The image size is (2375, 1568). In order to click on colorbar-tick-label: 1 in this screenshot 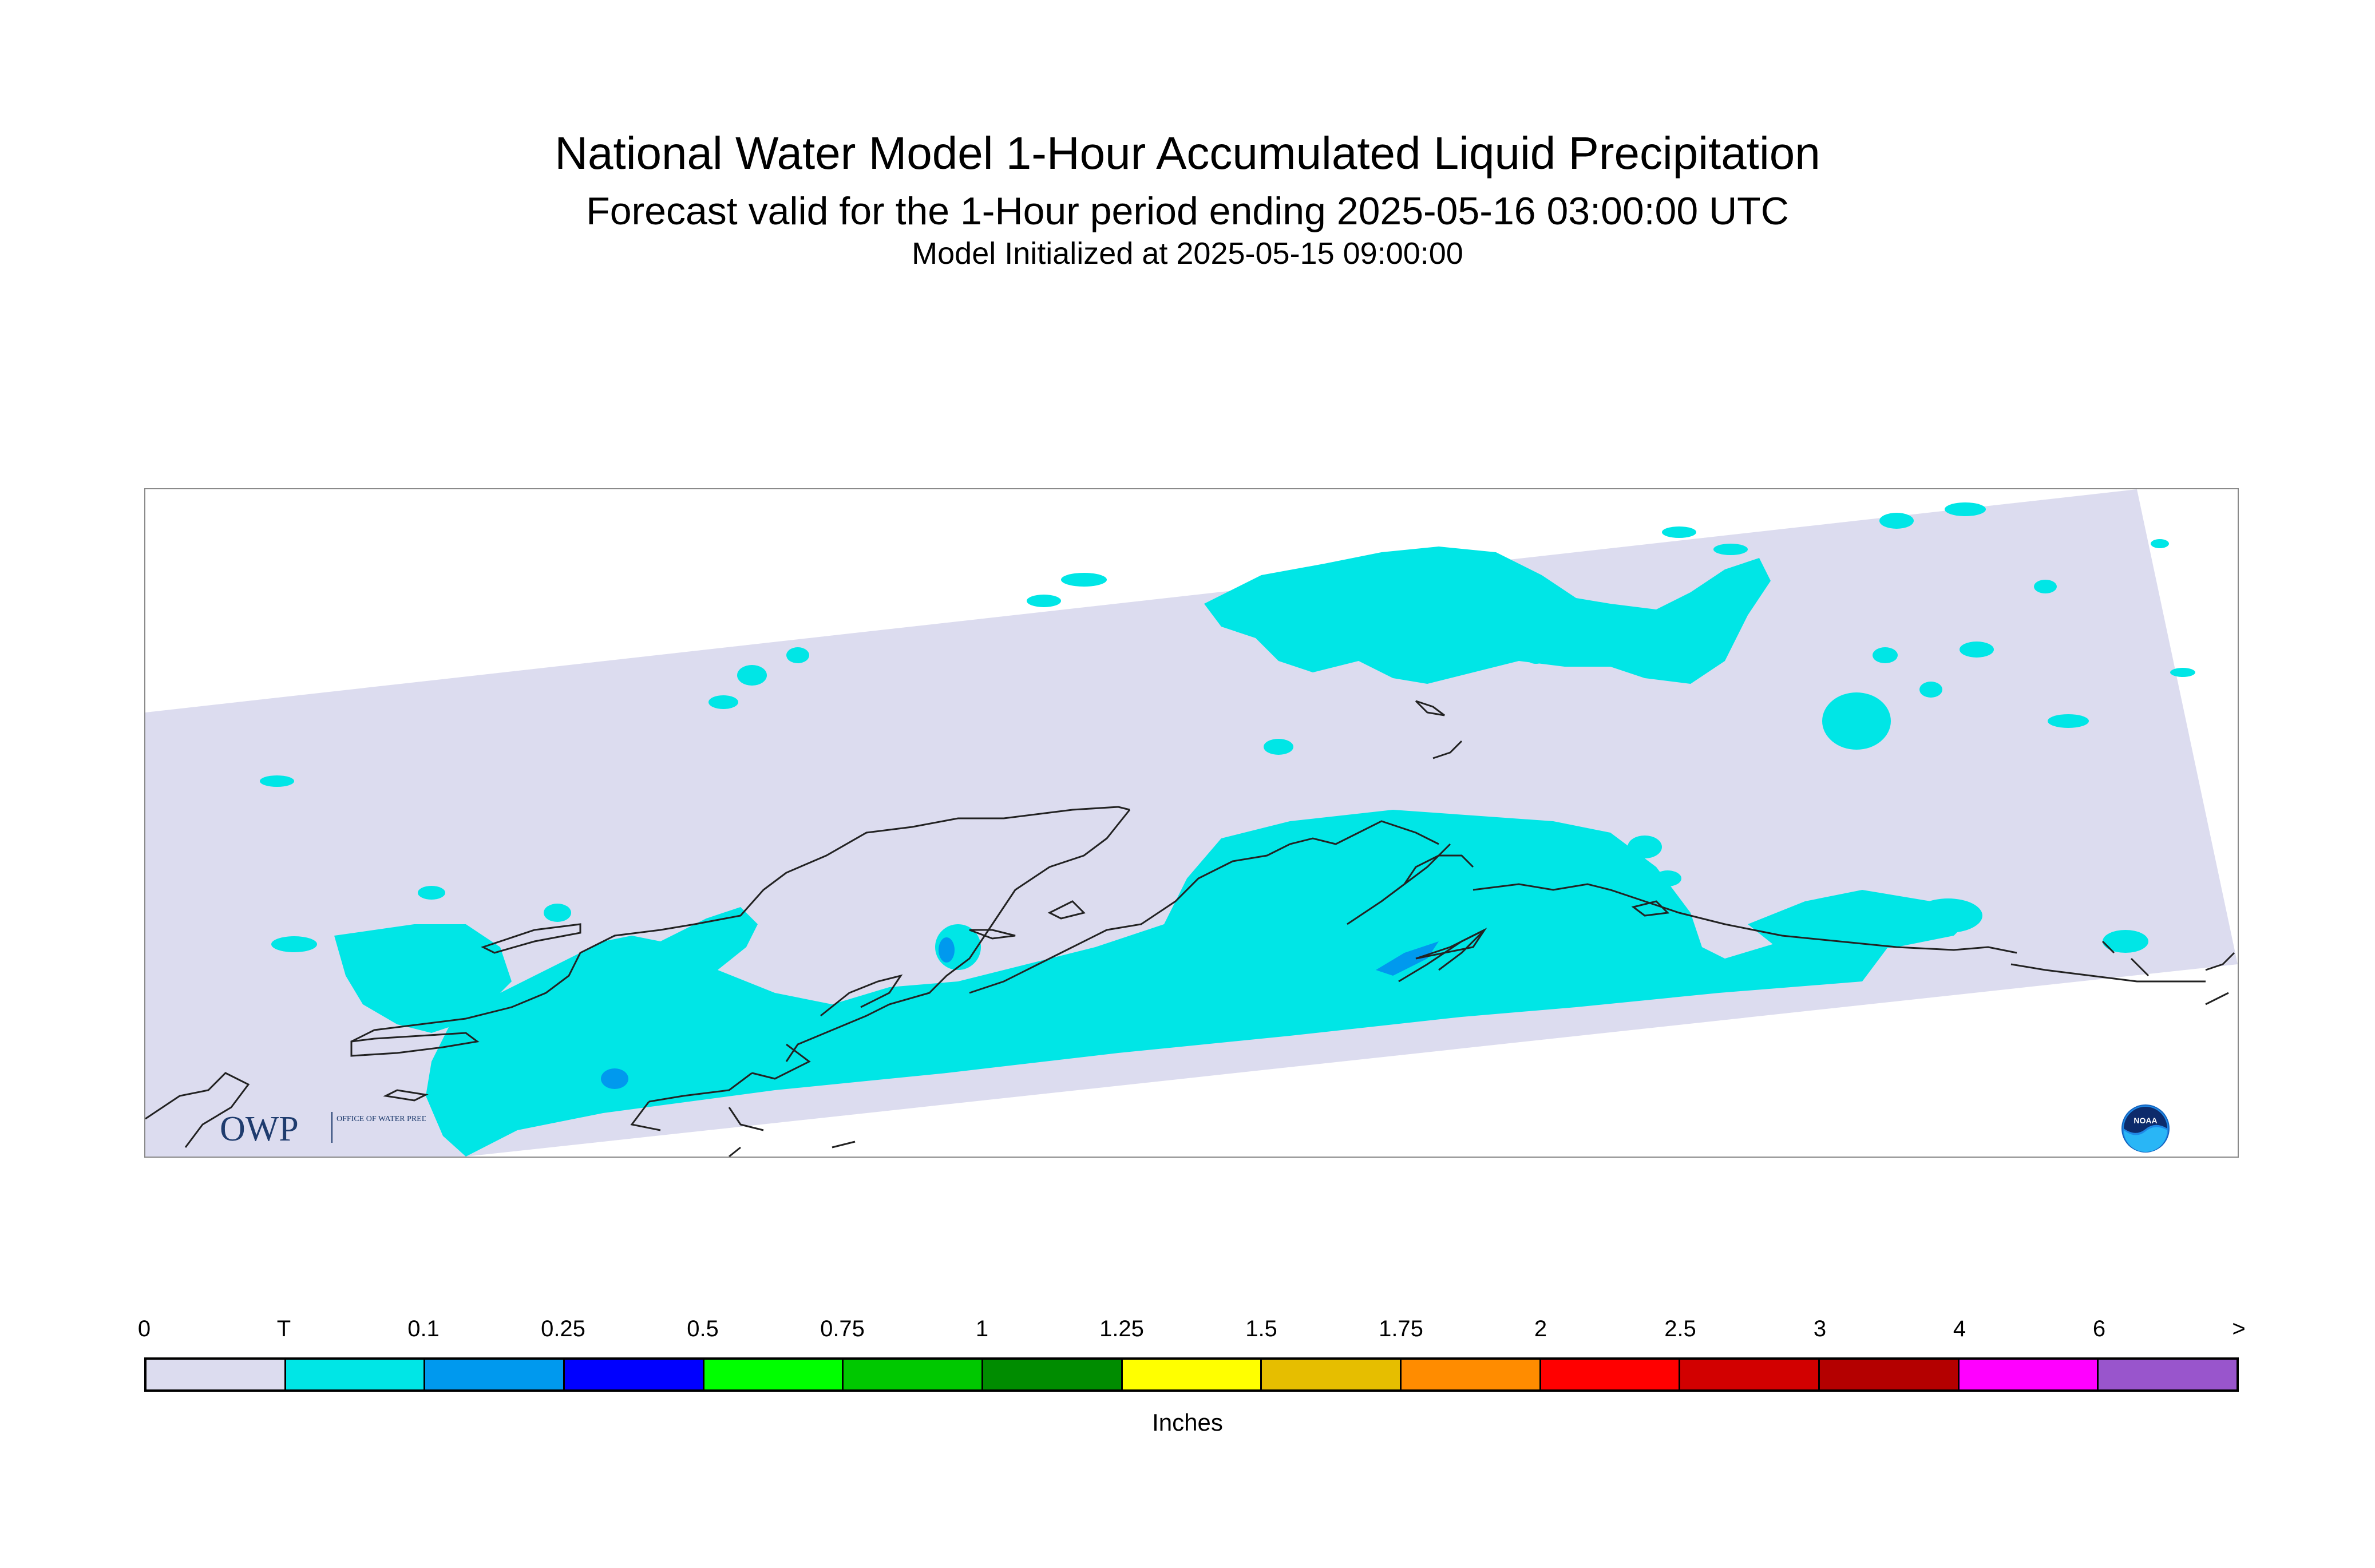, I will do `click(982, 1328)`.